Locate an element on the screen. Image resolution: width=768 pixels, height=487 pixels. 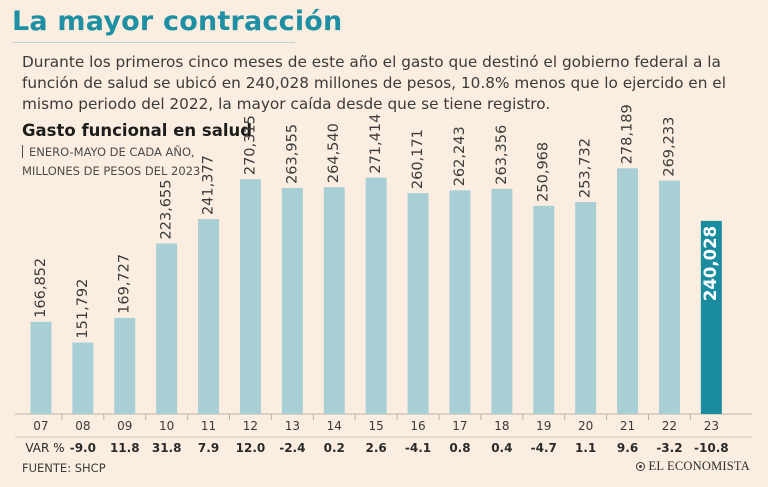
title-divider is located at coordinates (153, 42).